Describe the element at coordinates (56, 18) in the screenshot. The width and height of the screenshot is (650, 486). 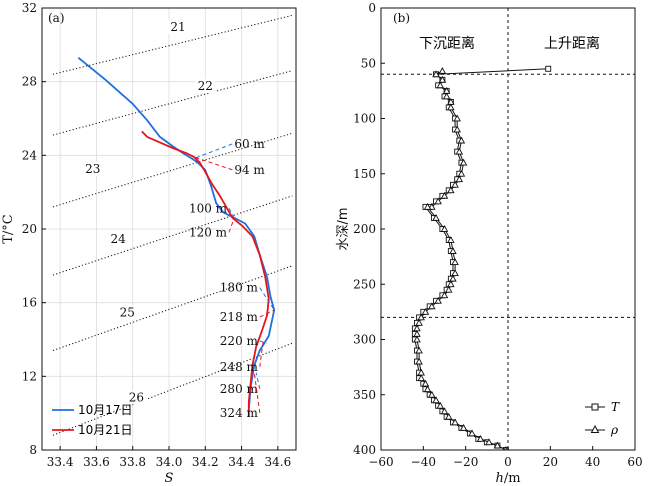
I see `panel-a-label: (a)` at that location.